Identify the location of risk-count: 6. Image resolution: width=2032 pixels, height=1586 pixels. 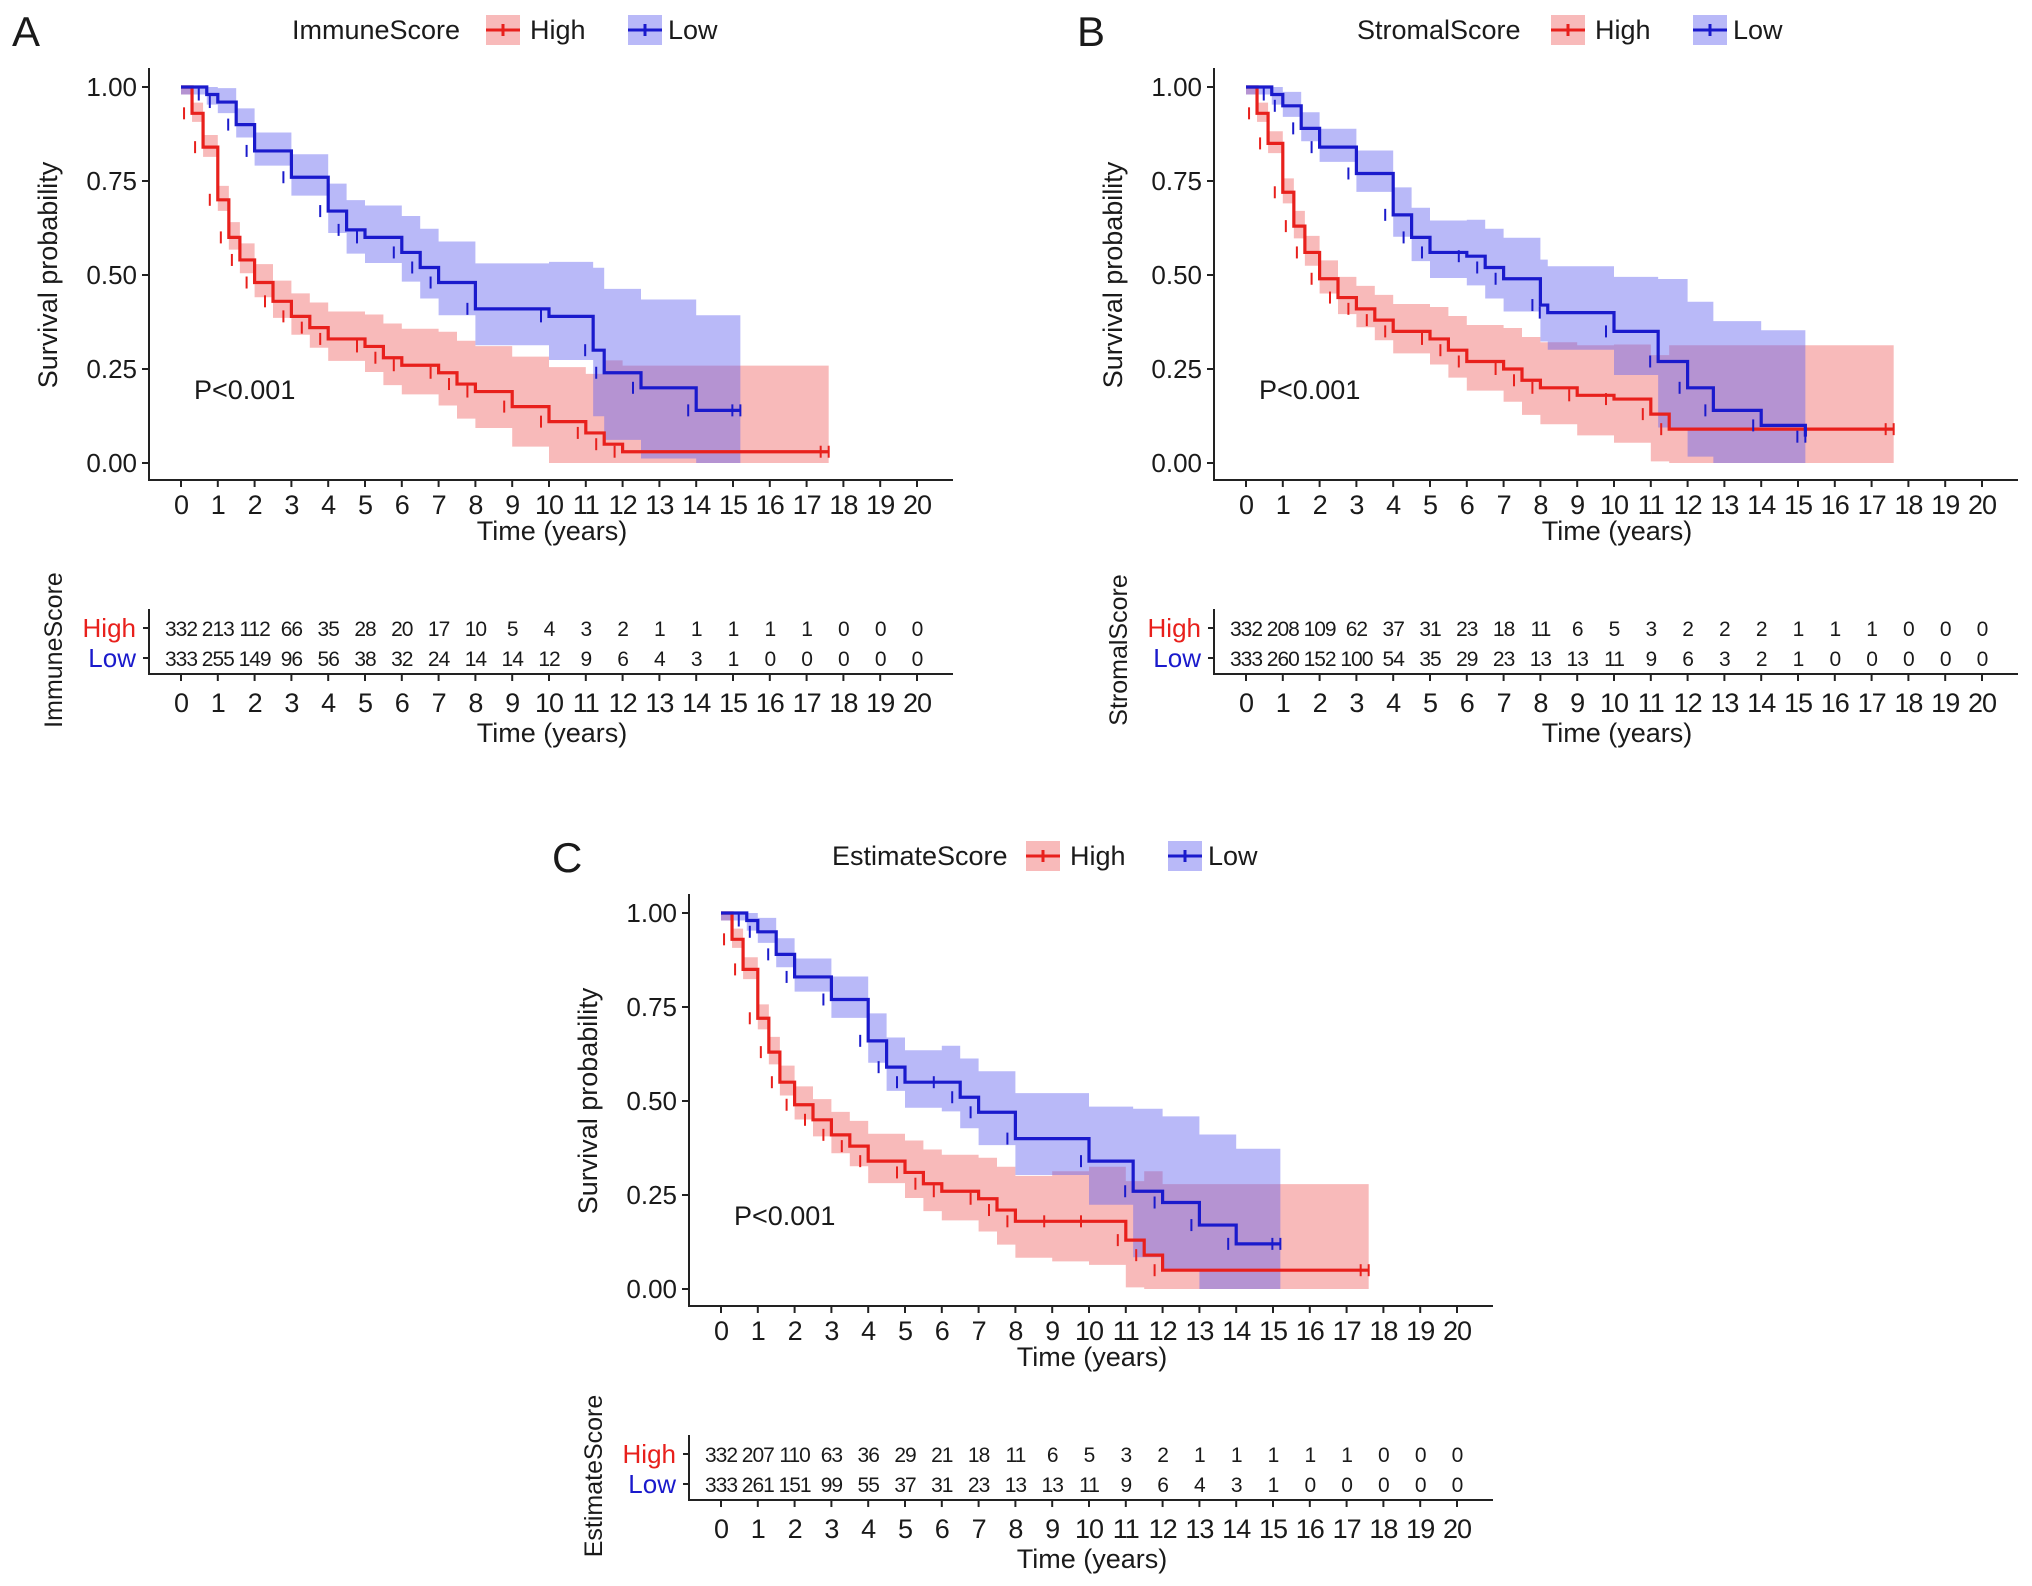
(1052, 1455).